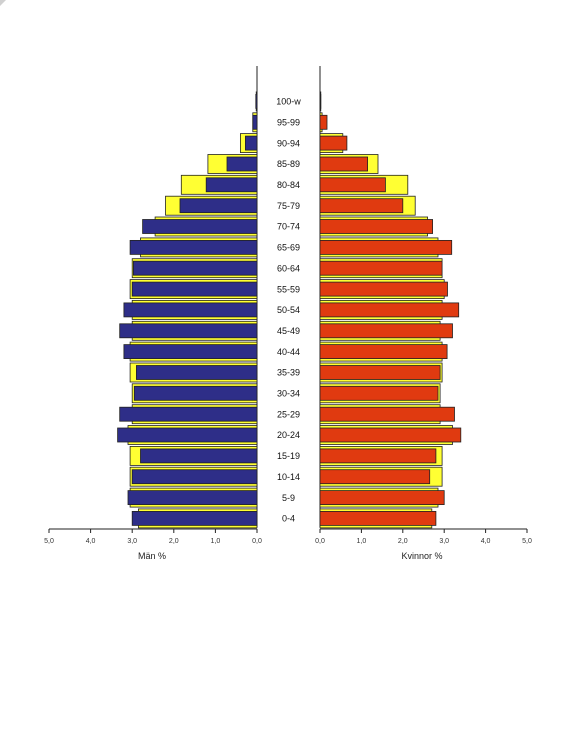 Image resolution: width=568 pixels, height=750 pixels. What do you see at coordinates (288, 185) in the screenshot?
I see `age-label-80-84: 80-84` at bounding box center [288, 185].